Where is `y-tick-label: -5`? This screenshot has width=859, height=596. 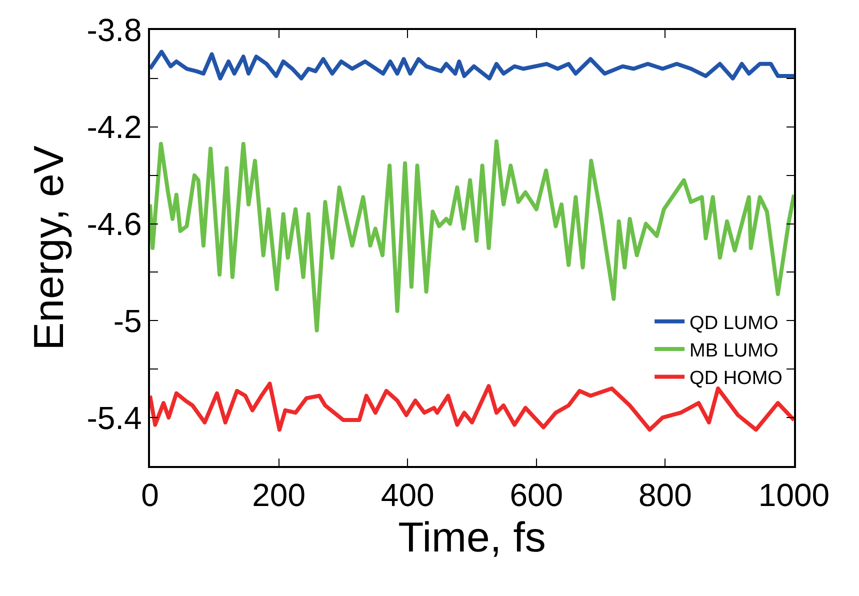
y-tick-label: -5 is located at coordinates (127, 320).